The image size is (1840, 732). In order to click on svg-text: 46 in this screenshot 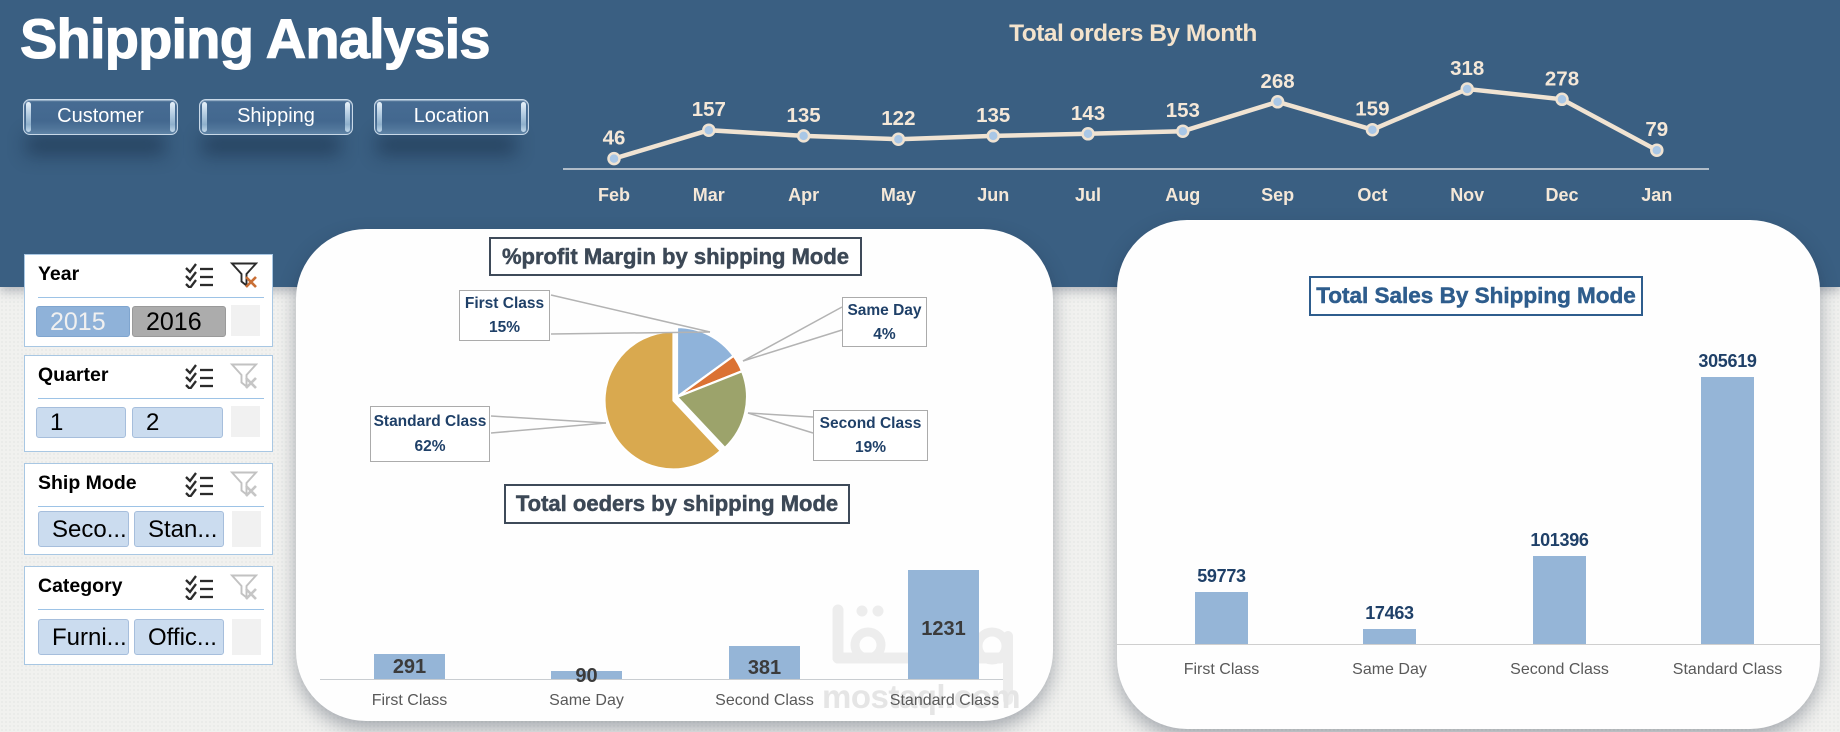, I will do `click(614, 138)`.